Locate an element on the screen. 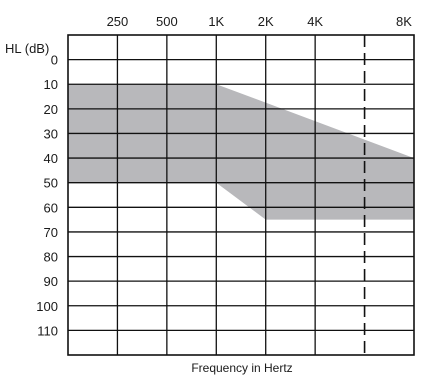  y-tick-label-90: 90 is located at coordinates (51, 281).